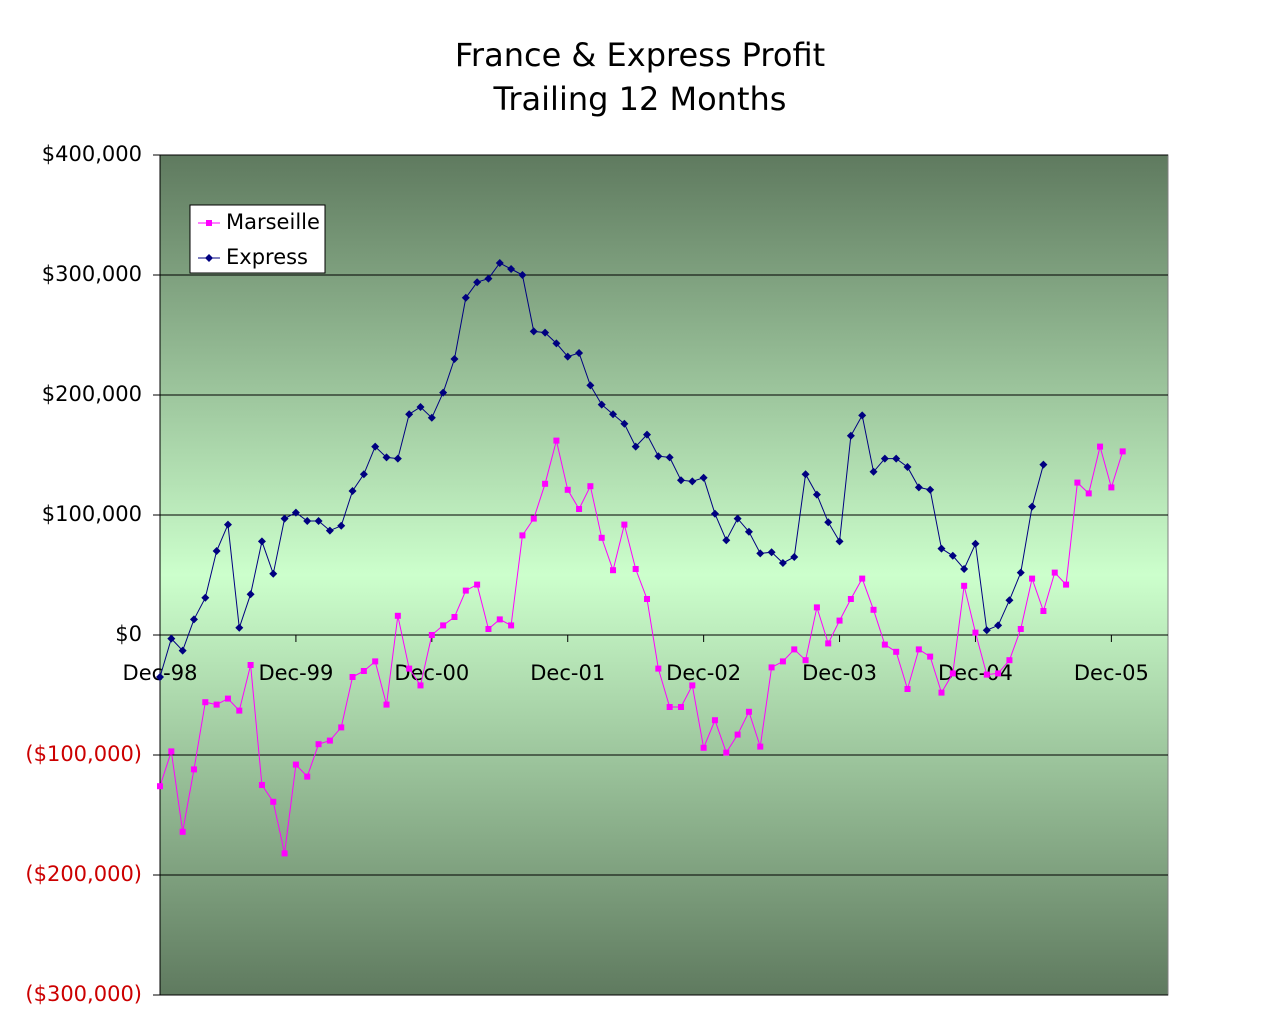 This screenshot has height=1024, width=1280. What do you see at coordinates (92, 394) in the screenshot?
I see `y-tick-label: $200,000` at bounding box center [92, 394].